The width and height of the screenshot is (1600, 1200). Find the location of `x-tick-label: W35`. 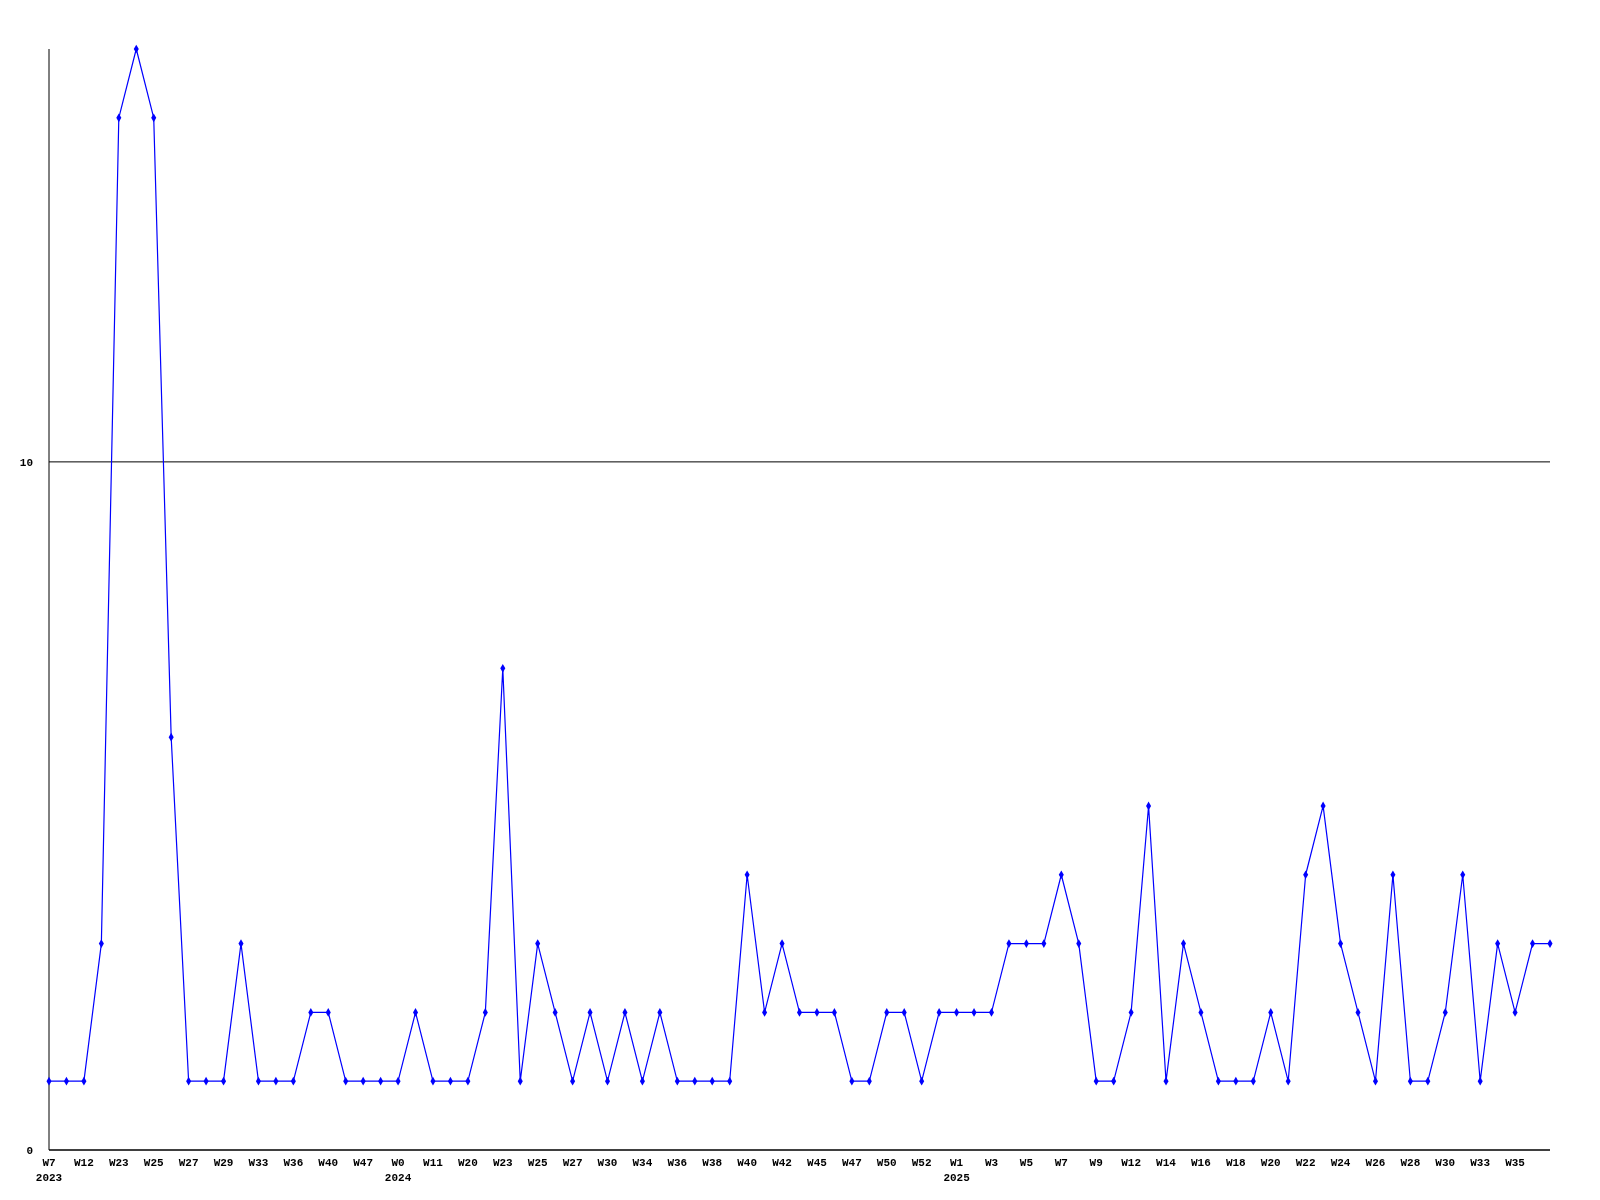

x-tick-label: W35 is located at coordinates (1515, 1163).